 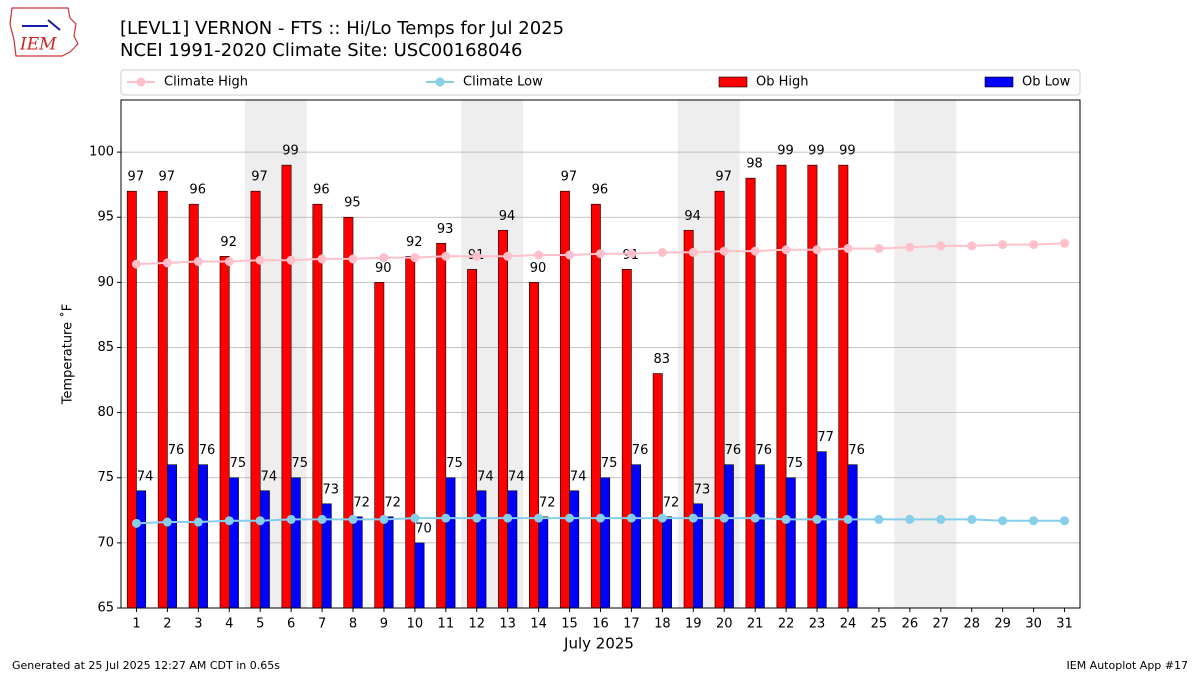 What do you see at coordinates (352, 203) in the screenshot?
I see `data-label: 95` at bounding box center [352, 203].